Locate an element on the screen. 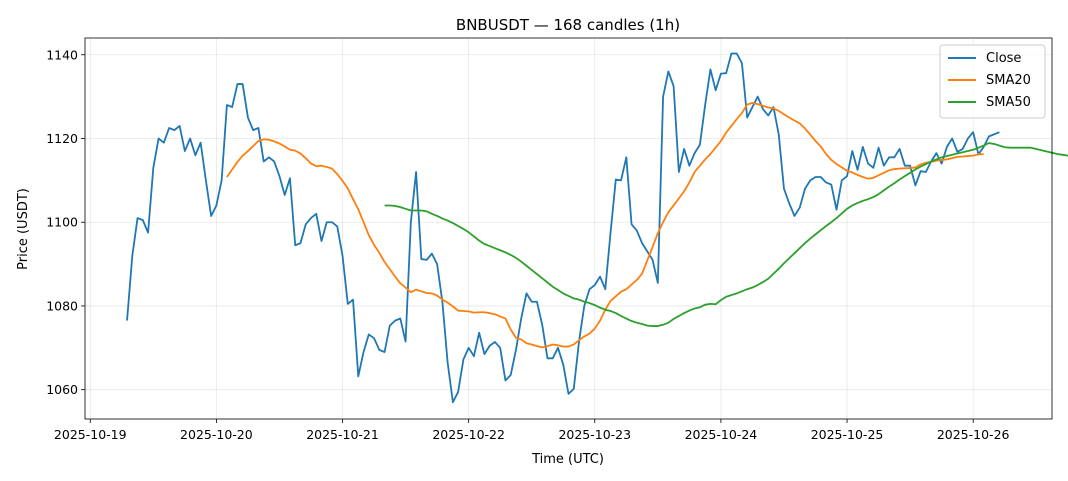 This screenshot has height=481, width=1068. x-tick-label: 2025-10-24 is located at coordinates (721, 434).